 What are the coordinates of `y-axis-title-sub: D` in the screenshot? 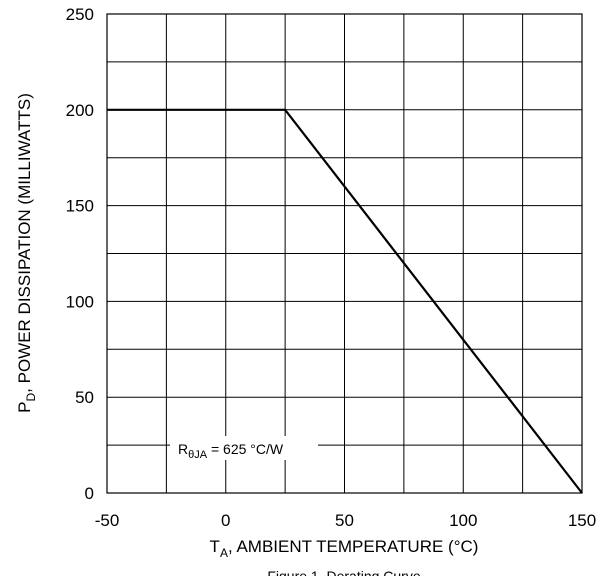 It's located at (31, 397).